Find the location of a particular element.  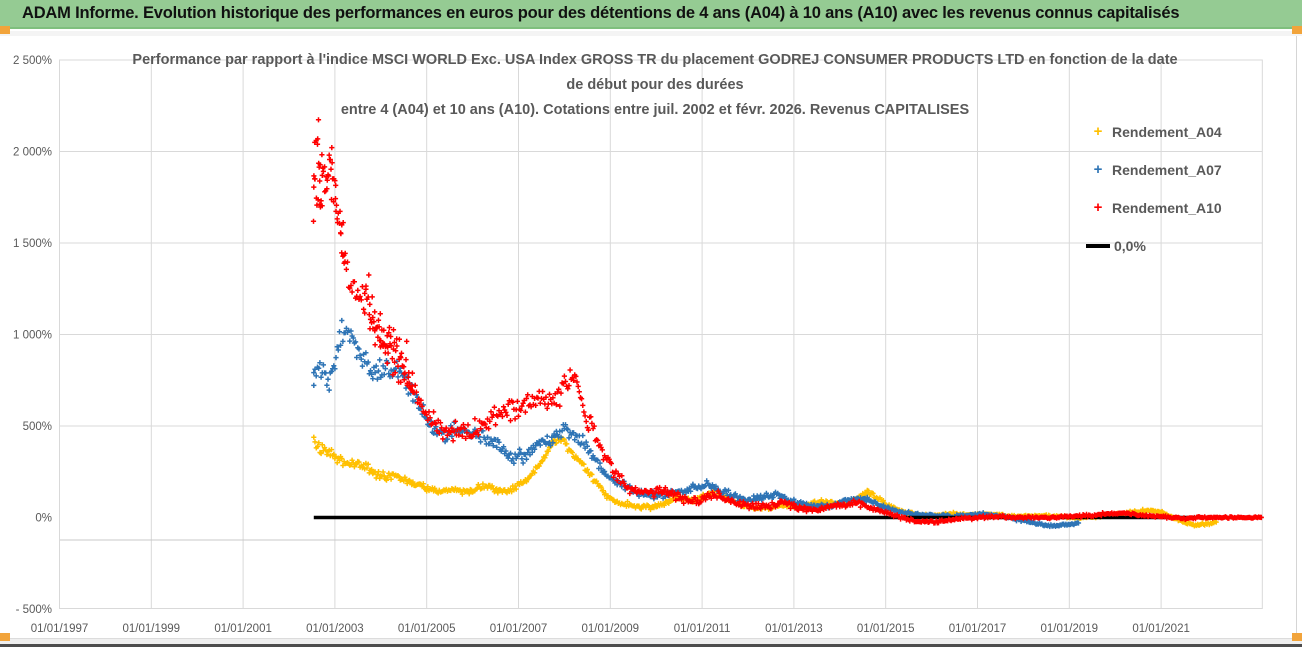

legend-item-a10: + Rendement_A10 is located at coordinates (1186, 207).